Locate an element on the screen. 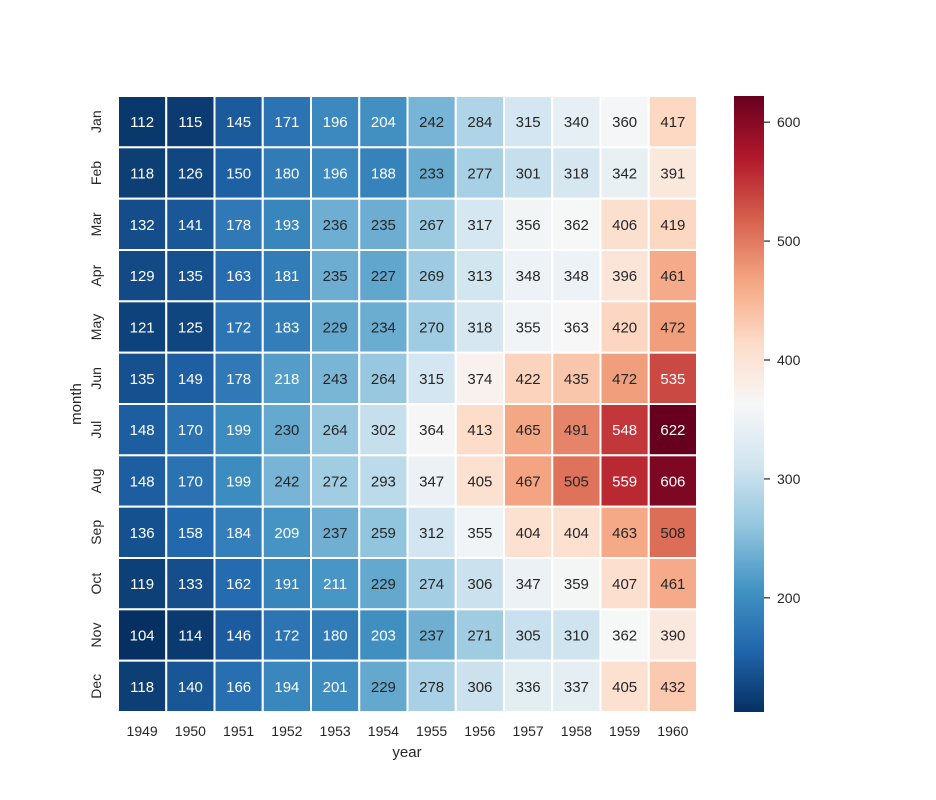 The image size is (936, 800). cell-value-label: 374 is located at coordinates (479, 379).